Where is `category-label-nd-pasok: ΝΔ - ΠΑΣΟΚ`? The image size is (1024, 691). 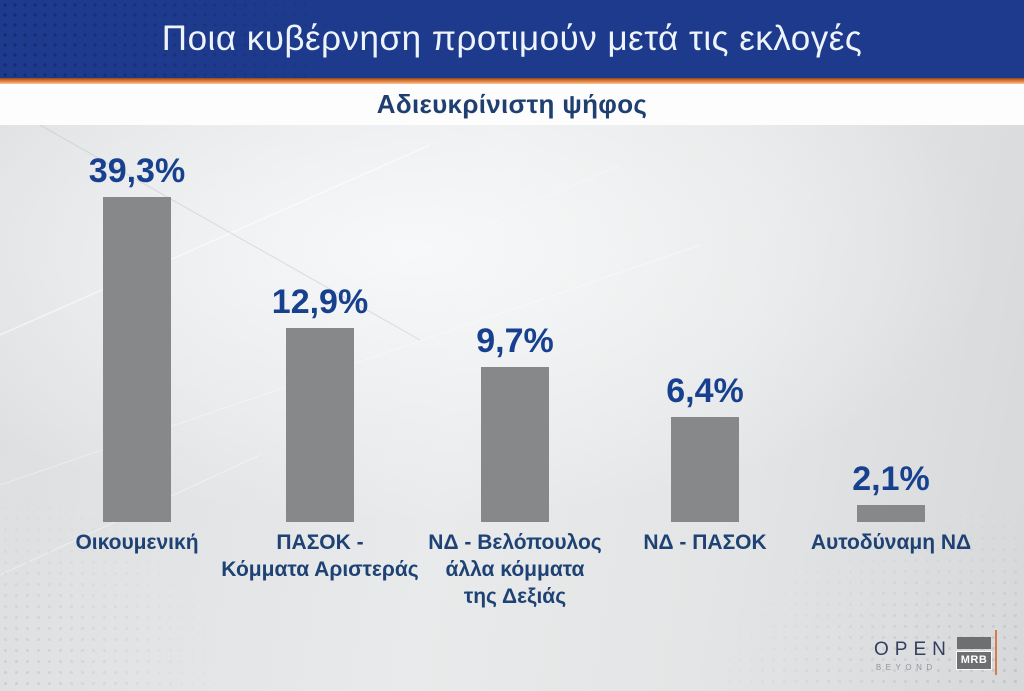
category-label-nd-pasok: ΝΔ - ΠΑΣΟΚ is located at coordinates (705, 542).